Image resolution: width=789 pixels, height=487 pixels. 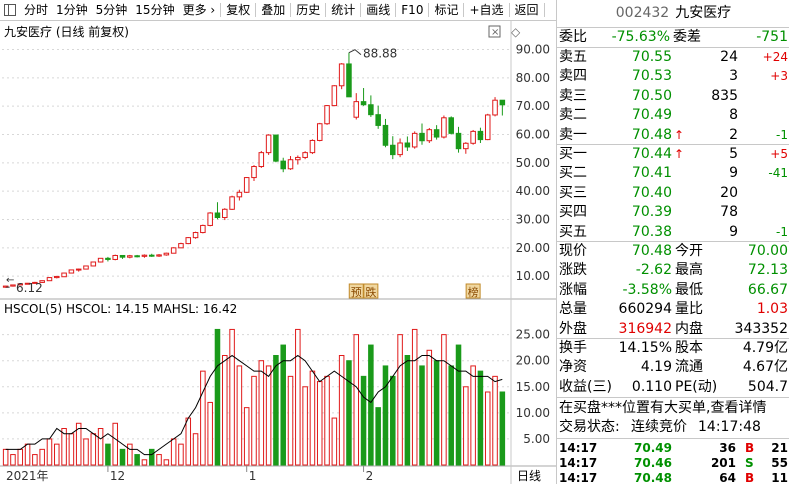 What do you see at coordinates (673, 193) in the screenshot?
I see `bid-level-row: 买三 70.40 20` at bounding box center [673, 193].